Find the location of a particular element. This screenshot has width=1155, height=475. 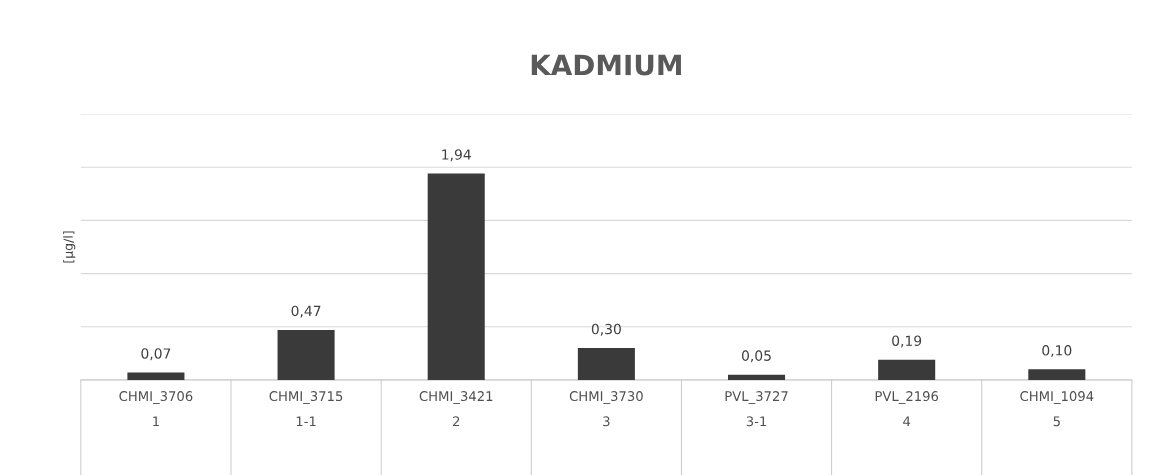

data-label: 0,19 is located at coordinates (907, 341).